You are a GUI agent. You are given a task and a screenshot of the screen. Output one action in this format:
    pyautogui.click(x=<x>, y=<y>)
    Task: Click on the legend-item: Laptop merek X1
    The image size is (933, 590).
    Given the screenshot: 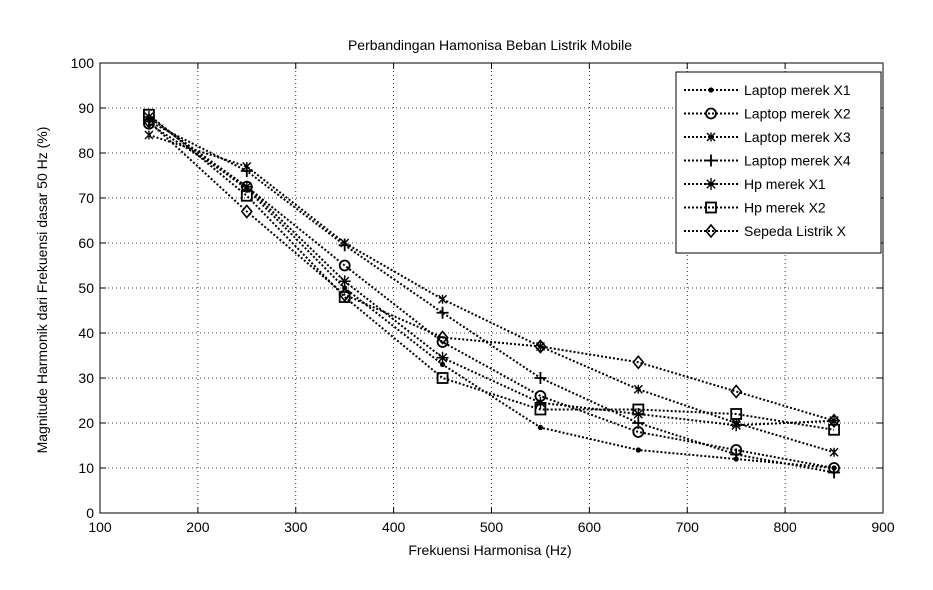 What is the action you would take?
    pyautogui.click(x=767, y=90)
    